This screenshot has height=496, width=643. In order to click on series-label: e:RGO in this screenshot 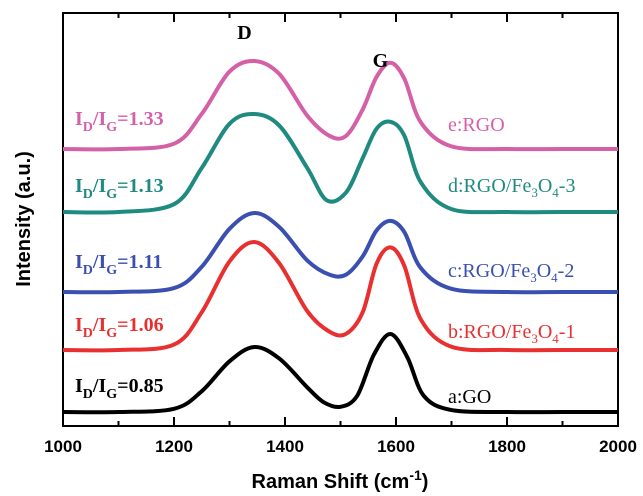, I will do `click(476, 125)`.